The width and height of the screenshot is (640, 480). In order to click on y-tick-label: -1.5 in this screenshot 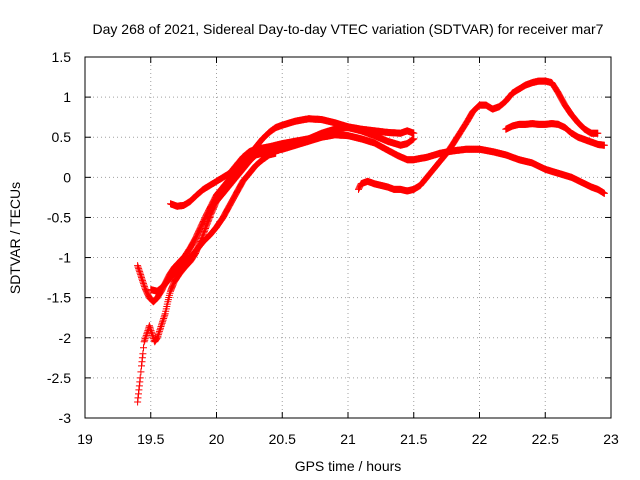, I will do `click(59, 298)`.